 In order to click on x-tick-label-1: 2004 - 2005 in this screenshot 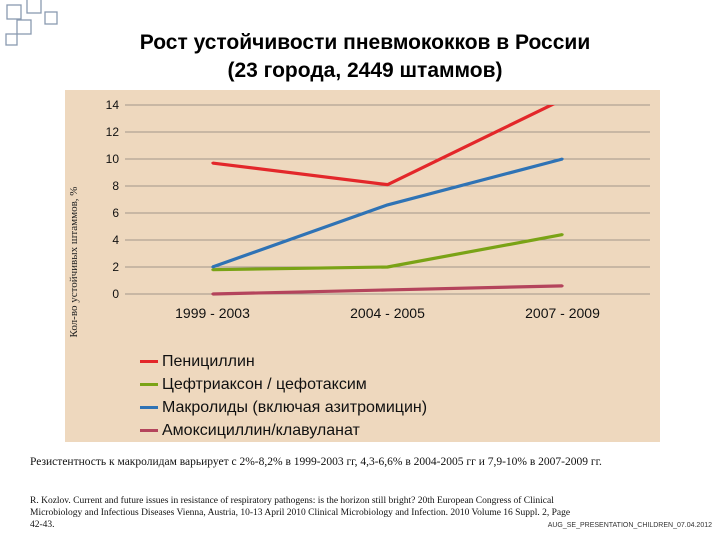, I will do `click(387, 313)`.